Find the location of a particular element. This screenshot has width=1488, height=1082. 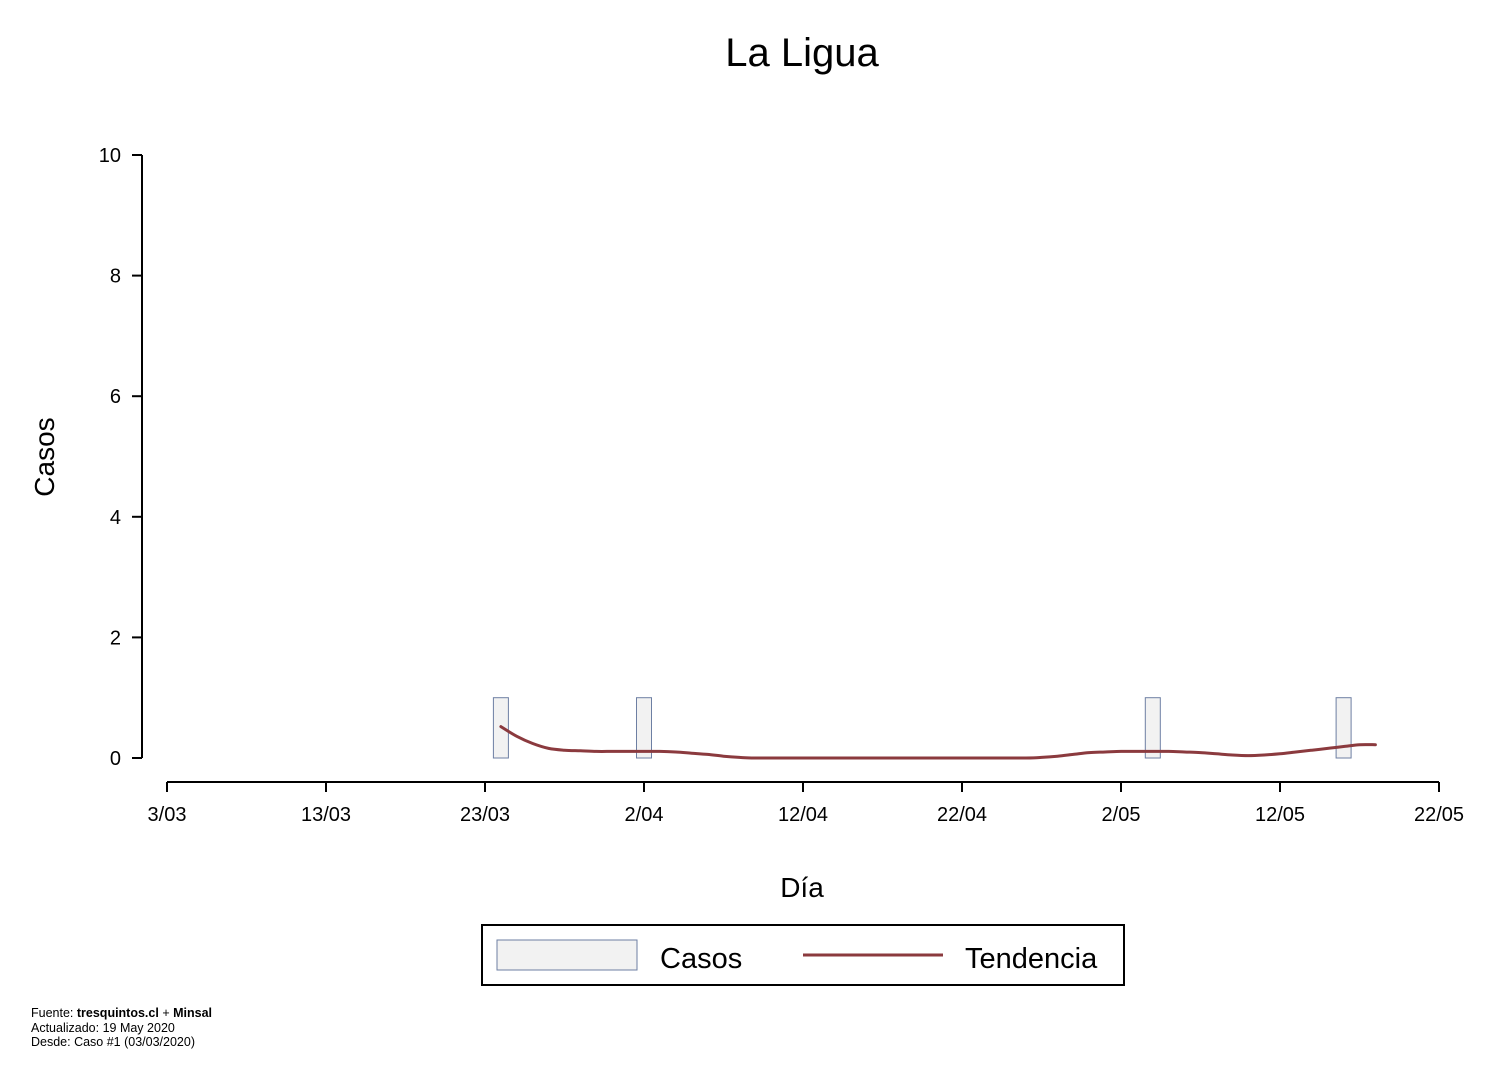

source-line: Fuente: tresquintos.cl + Minsal is located at coordinates (121, 1013).